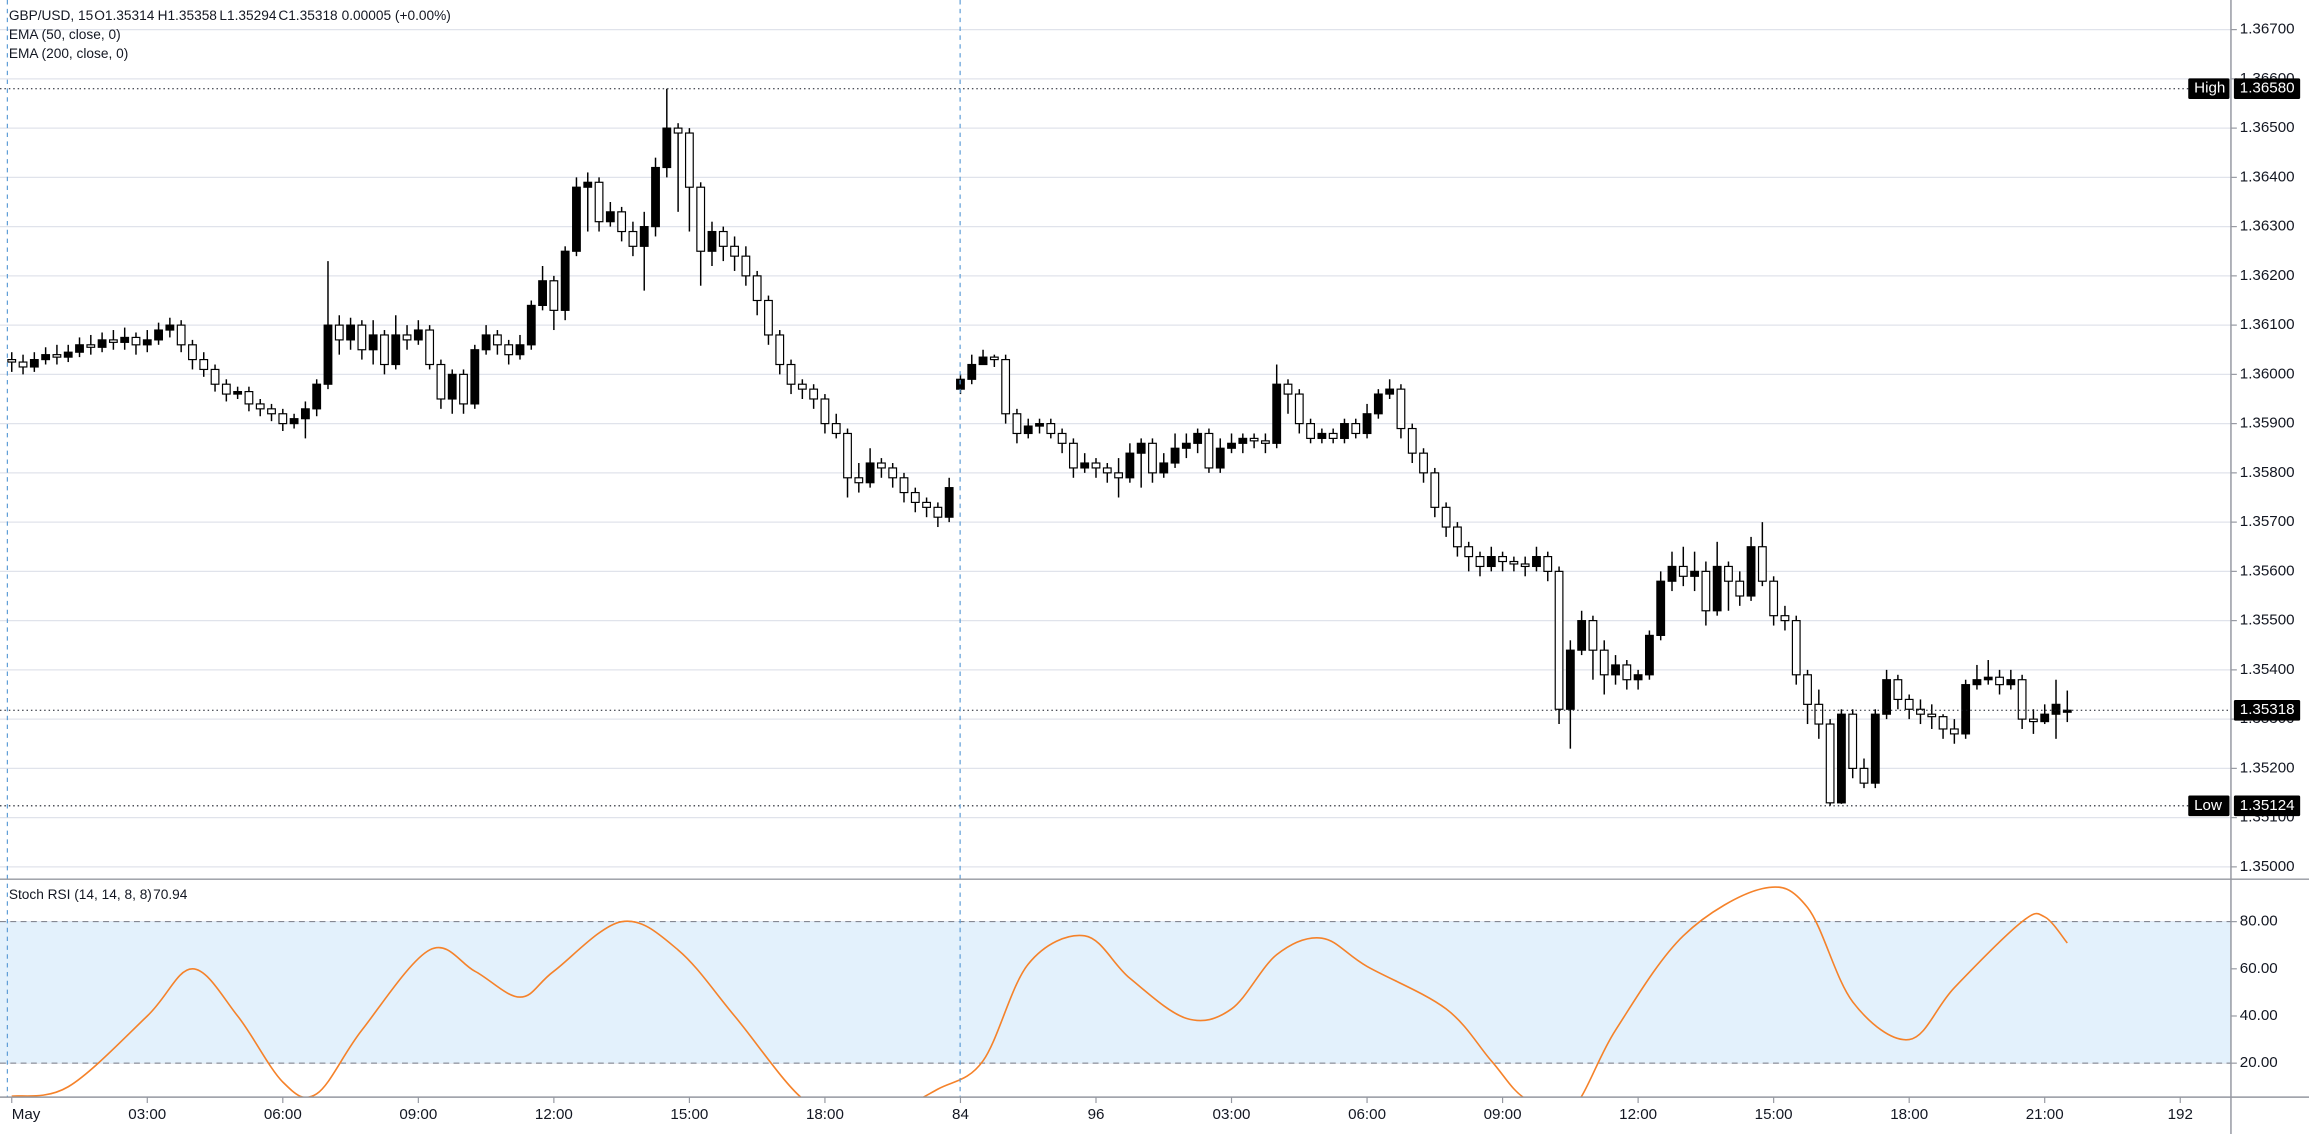 This screenshot has width=2309, height=1134. What do you see at coordinates (2267, 29) in the screenshot?
I see `y-tick-label: 1.36700` at bounding box center [2267, 29].